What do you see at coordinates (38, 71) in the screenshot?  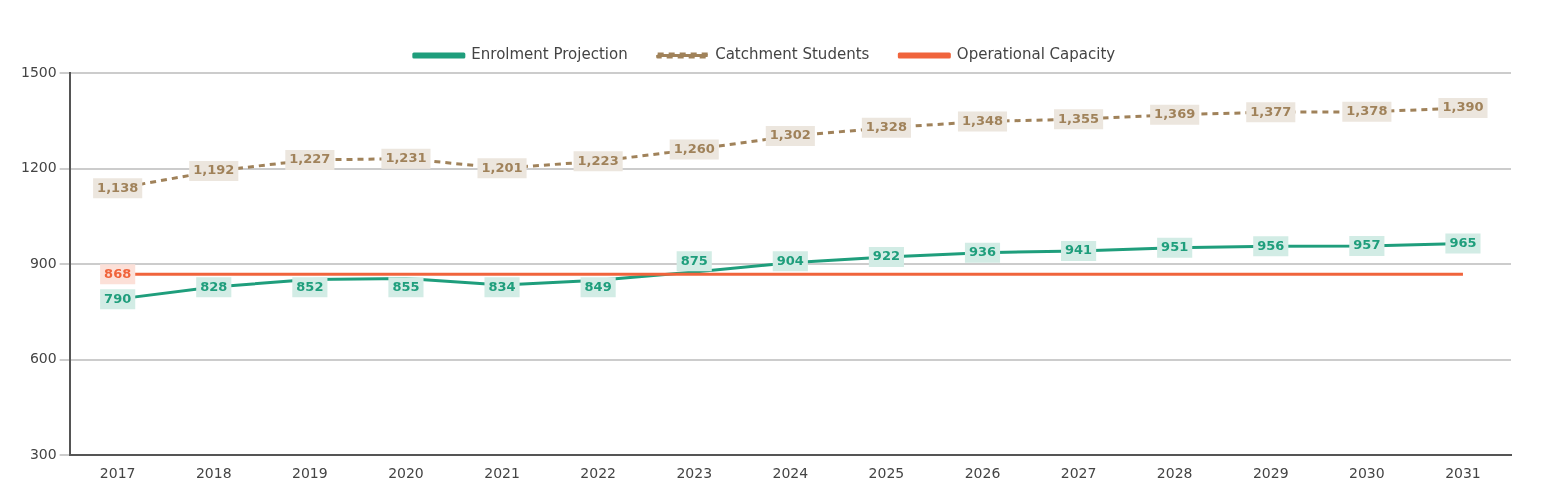 I see `y-tick-label: 1500` at bounding box center [38, 71].